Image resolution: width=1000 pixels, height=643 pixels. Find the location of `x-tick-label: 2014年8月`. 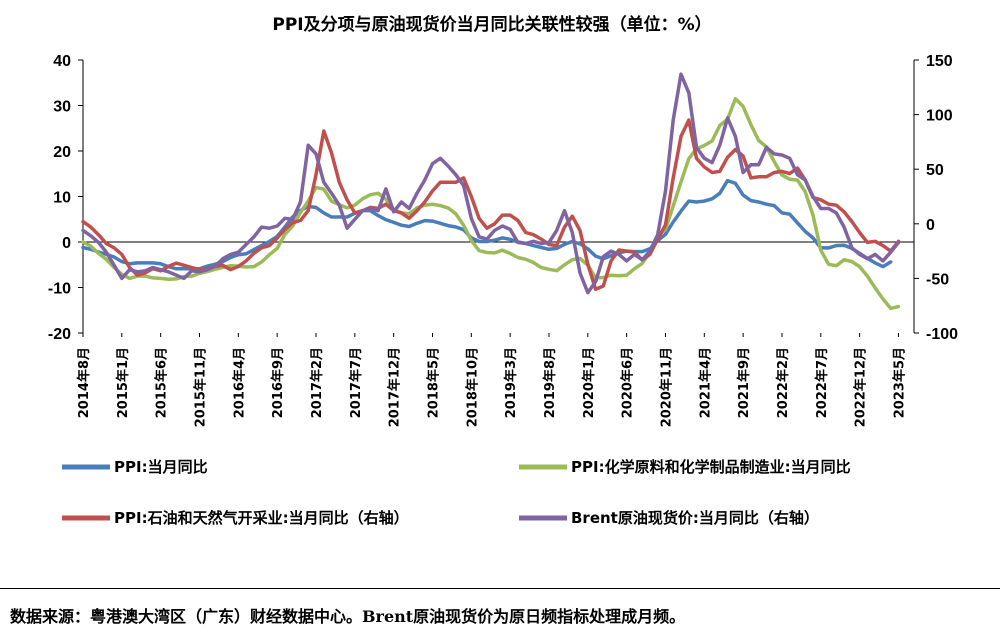

x-tick-label: 2014年8月 is located at coordinates (84, 382).